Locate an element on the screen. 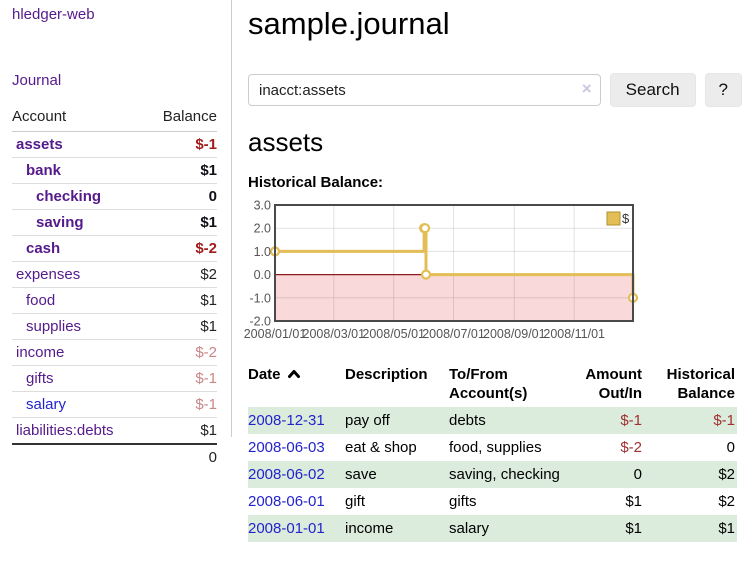 Image resolution: width=742 pixels, height=582 pixels. column-header-amount: Amount Out/In is located at coordinates (616, 385).